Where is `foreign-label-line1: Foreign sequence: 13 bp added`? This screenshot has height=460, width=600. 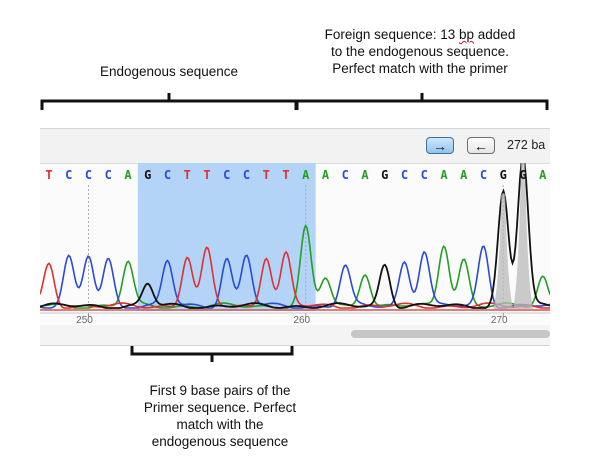 foreign-label-line1: Foreign sequence: 13 bp added is located at coordinates (420, 34).